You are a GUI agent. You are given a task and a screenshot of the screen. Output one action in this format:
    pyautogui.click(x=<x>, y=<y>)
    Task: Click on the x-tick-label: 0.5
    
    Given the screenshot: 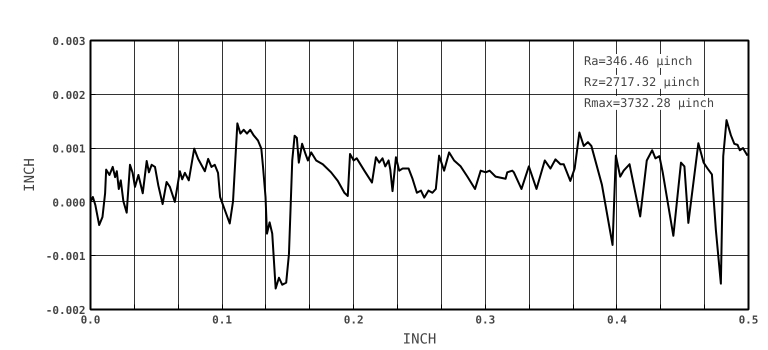 What is the action you would take?
    pyautogui.click(x=748, y=320)
    